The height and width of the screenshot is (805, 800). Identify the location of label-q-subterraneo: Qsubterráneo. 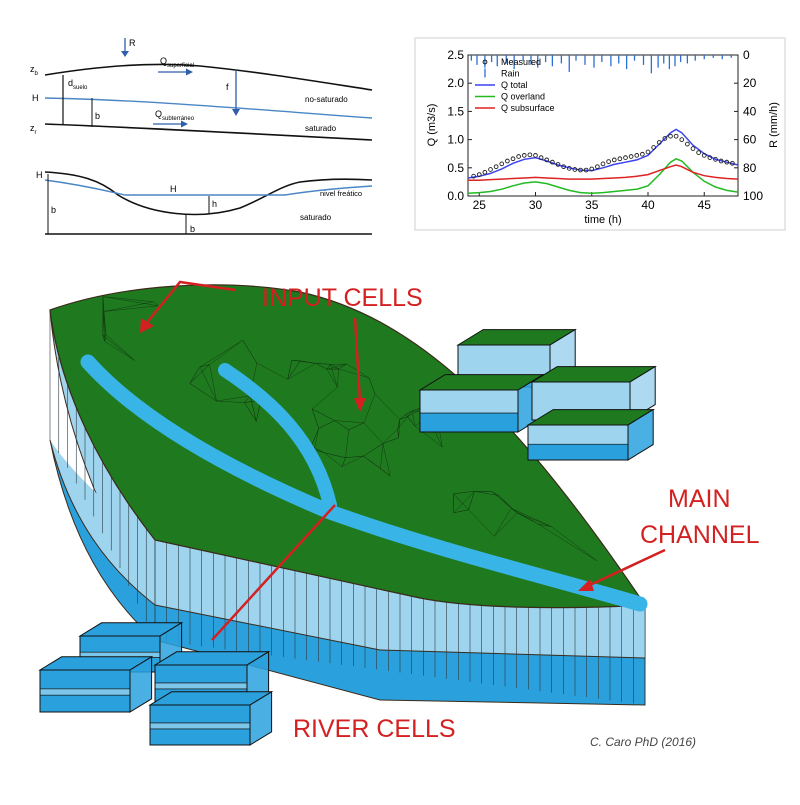
(175, 115).